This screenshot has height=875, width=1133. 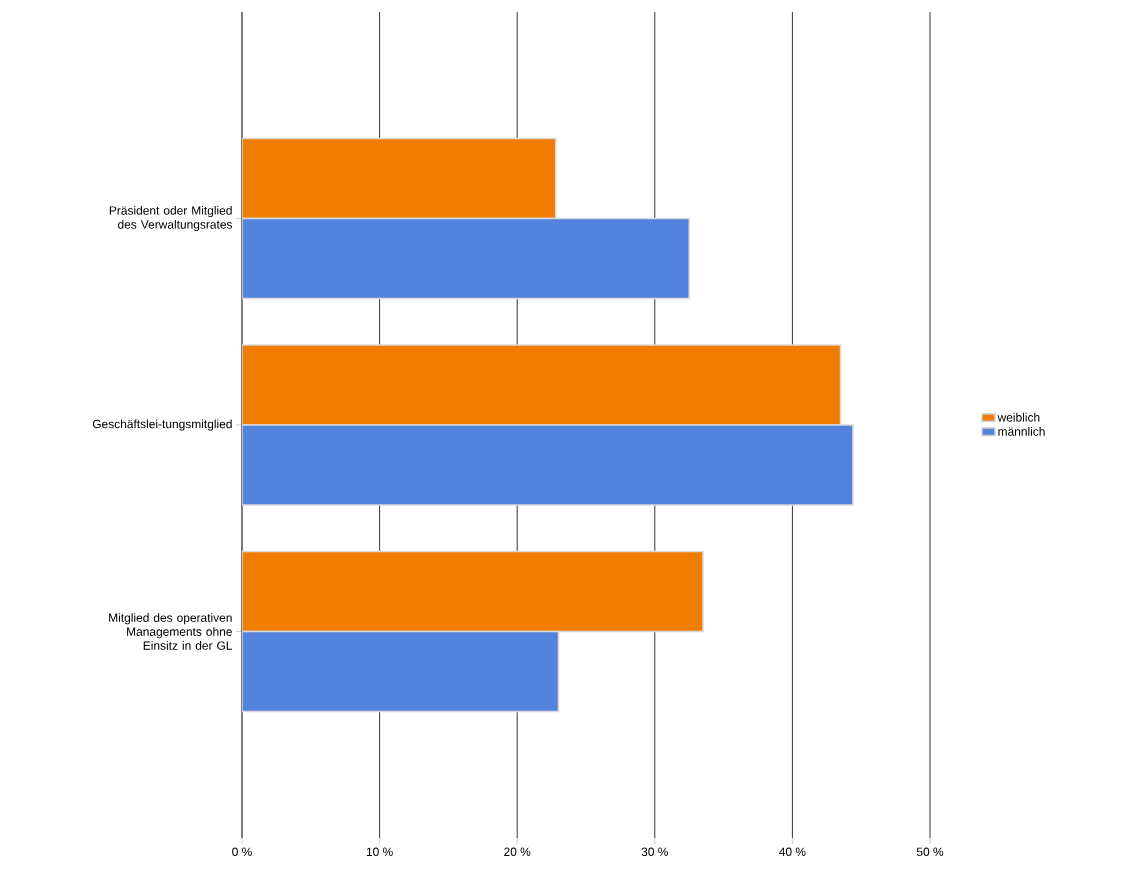 What do you see at coordinates (1021, 431) in the screenshot?
I see `legend-label: männlich` at bounding box center [1021, 431].